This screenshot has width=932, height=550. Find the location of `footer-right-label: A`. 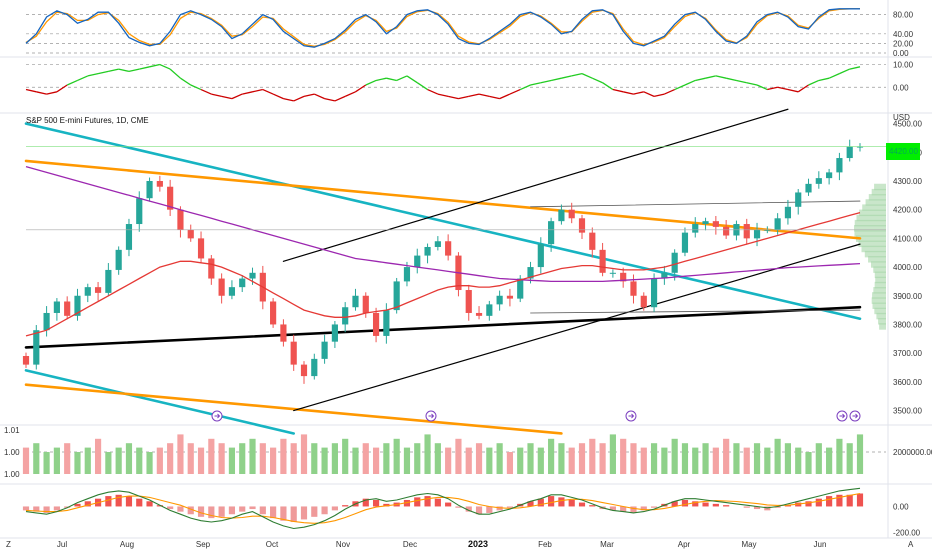

footer-right-label: A is located at coordinates (911, 544).